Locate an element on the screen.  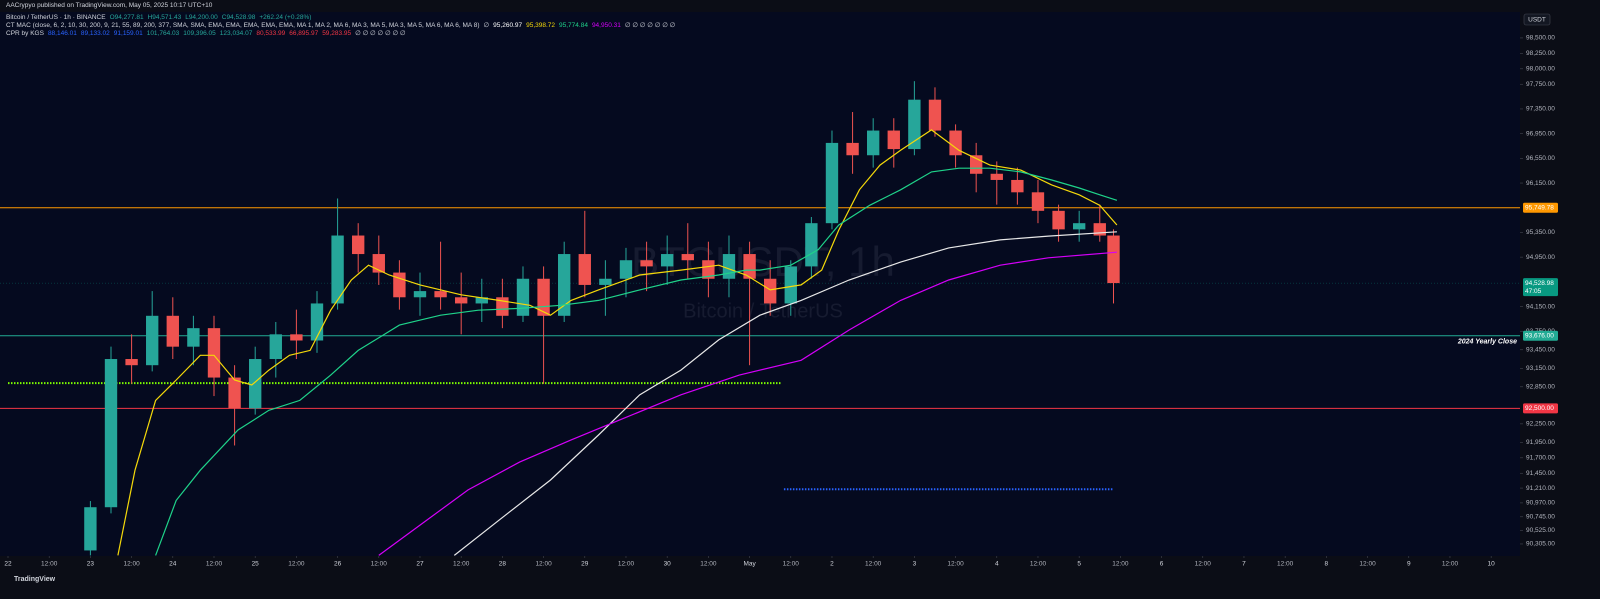
y-tick-label: 91,450.00 is located at coordinates (1540, 473).